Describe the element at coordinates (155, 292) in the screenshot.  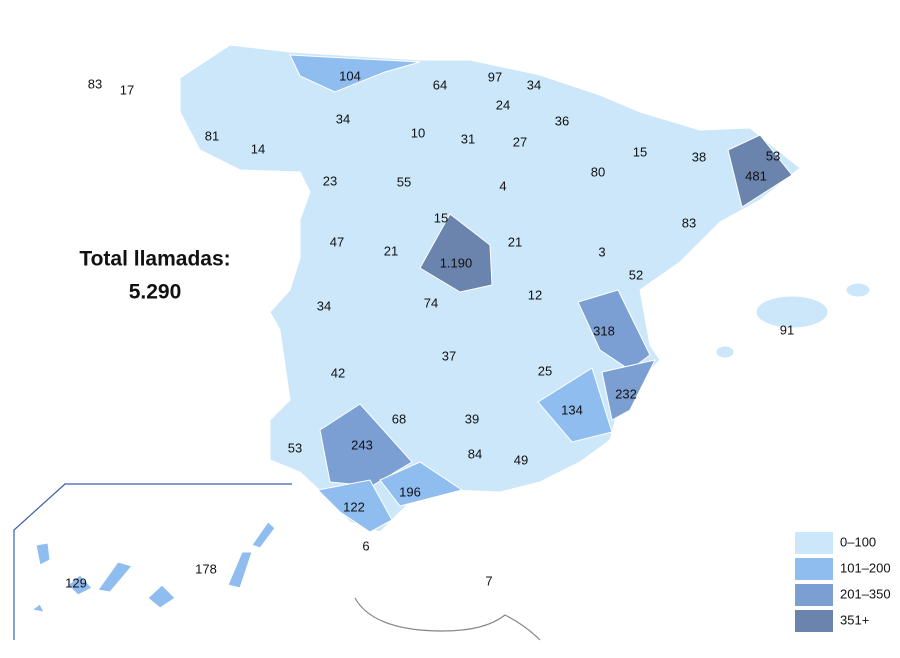
I see `total: 5.290` at that location.